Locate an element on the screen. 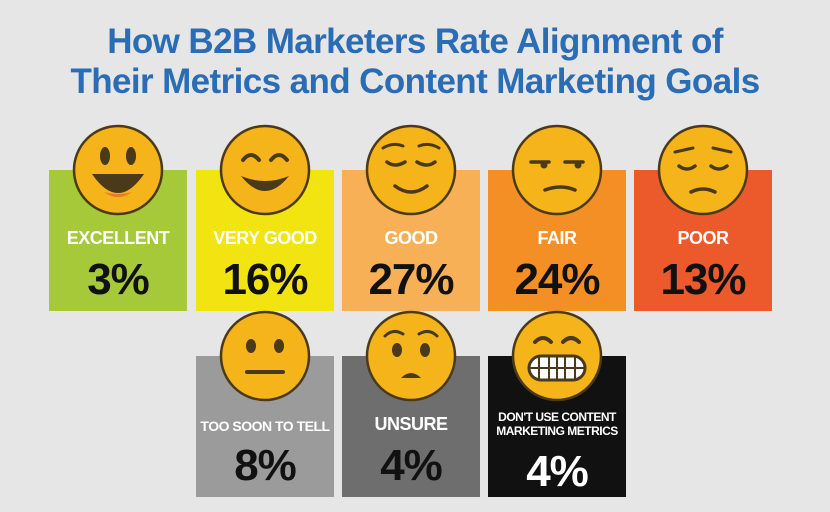 The height and width of the screenshot is (512, 830). rating-value: 13% is located at coordinates (703, 279).